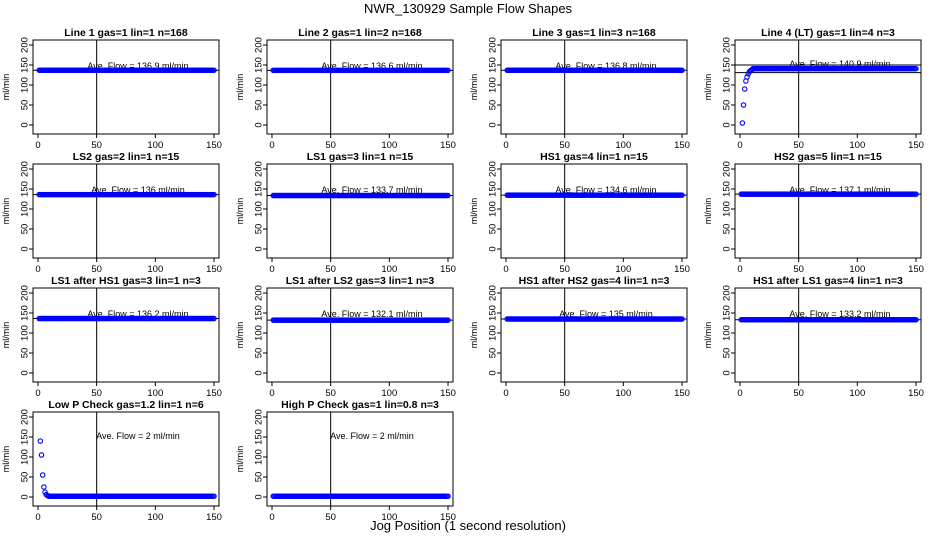 The height and width of the screenshot is (540, 936). Describe the element at coordinates (828, 33) in the screenshot. I see `panel-title: Line 4 (LT) gas=1 lin=4 n=3` at that location.